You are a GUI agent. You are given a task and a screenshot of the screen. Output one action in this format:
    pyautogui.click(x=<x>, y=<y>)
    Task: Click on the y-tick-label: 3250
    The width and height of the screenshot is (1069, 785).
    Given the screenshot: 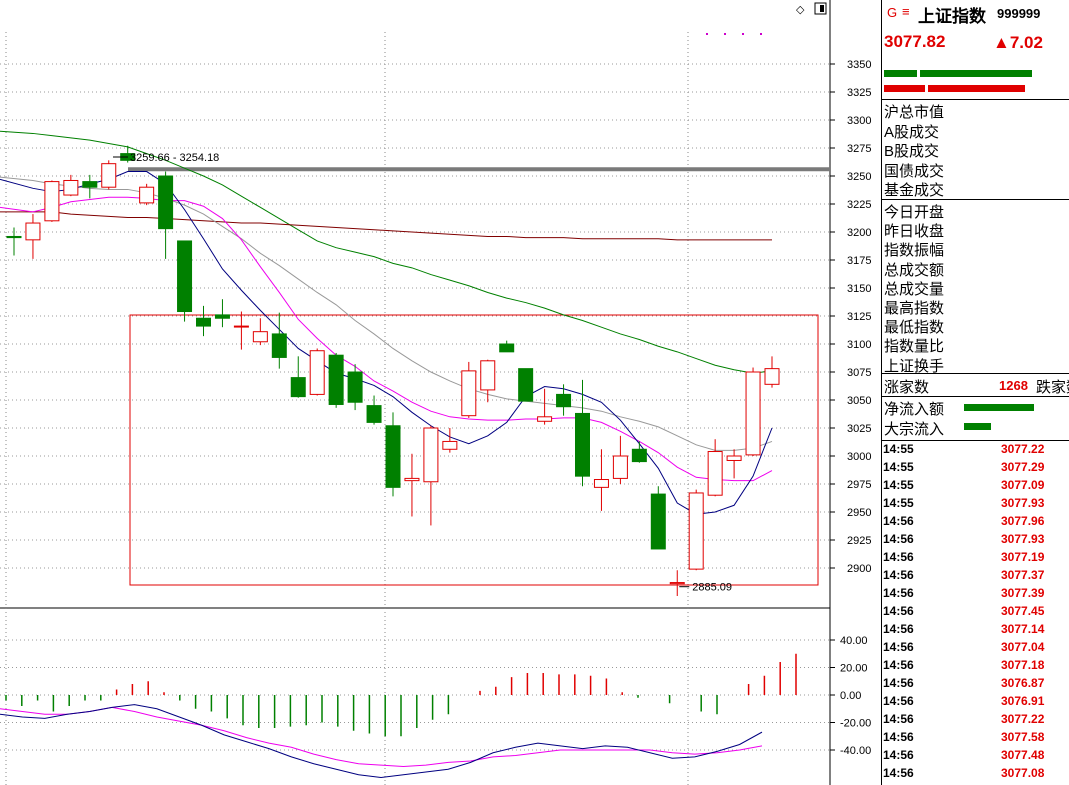 What is the action you would take?
    pyautogui.click(x=859, y=177)
    